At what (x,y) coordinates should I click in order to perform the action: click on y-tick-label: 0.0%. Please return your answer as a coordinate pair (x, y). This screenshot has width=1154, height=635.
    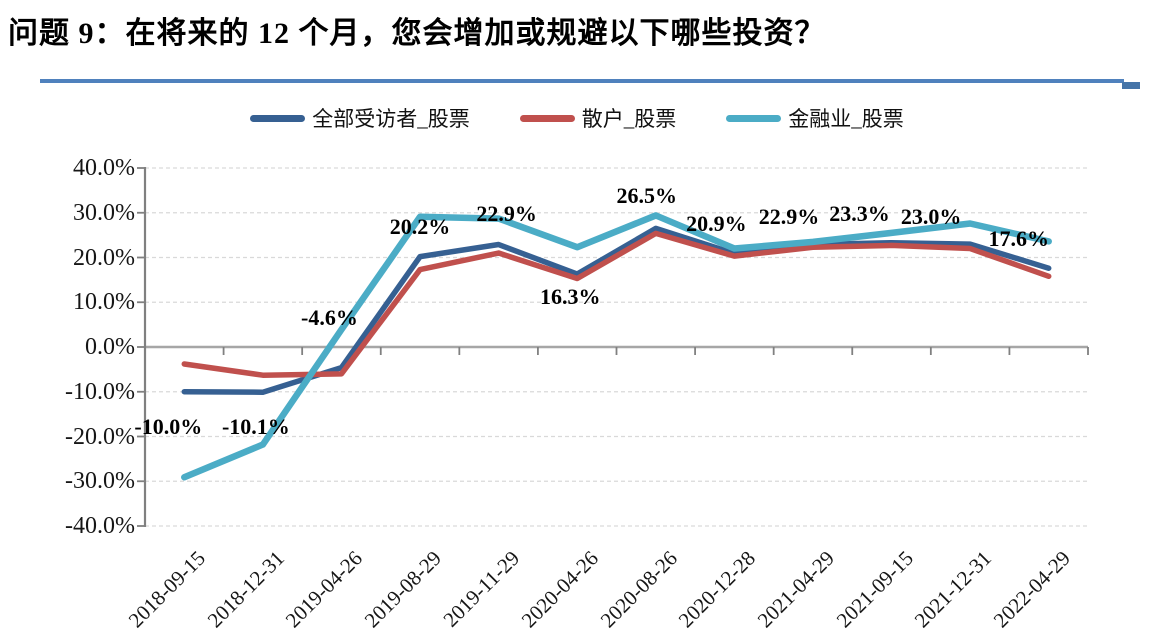
    Looking at the image, I should click on (110, 347).